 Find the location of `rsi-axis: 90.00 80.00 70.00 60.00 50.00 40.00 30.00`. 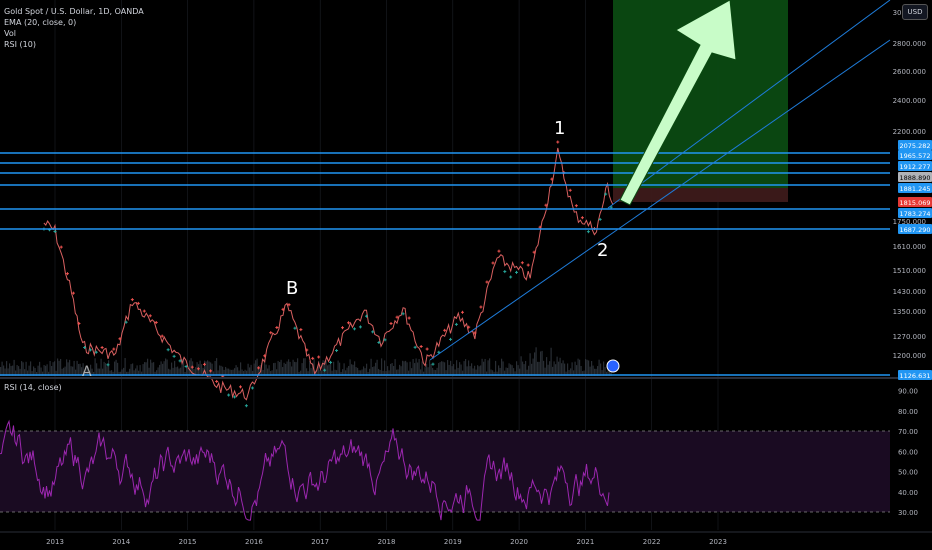

rsi-axis: 90.00 80.00 70.00 60.00 50.00 40.00 30.00 is located at coordinates (908, 453).